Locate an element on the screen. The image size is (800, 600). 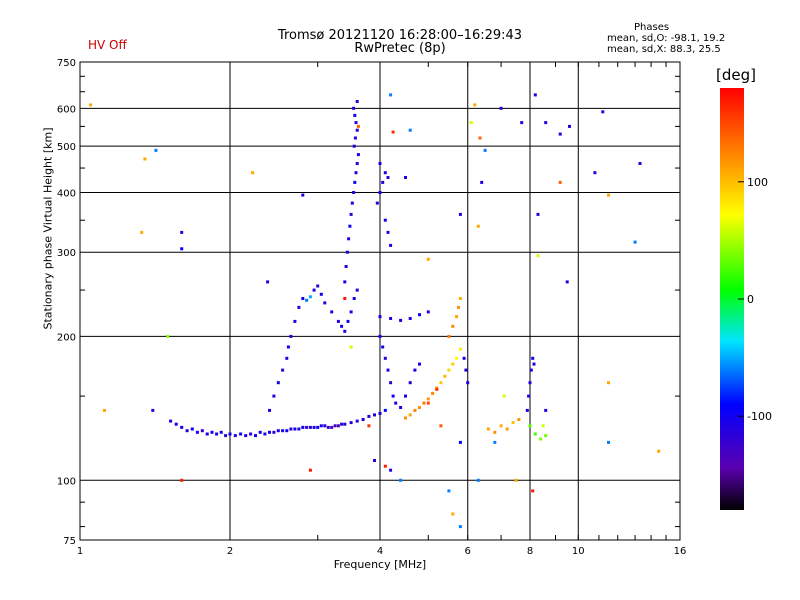
phase-summary-o: mean, sd,O: -98.1, 19.2 is located at coordinates (666, 38).